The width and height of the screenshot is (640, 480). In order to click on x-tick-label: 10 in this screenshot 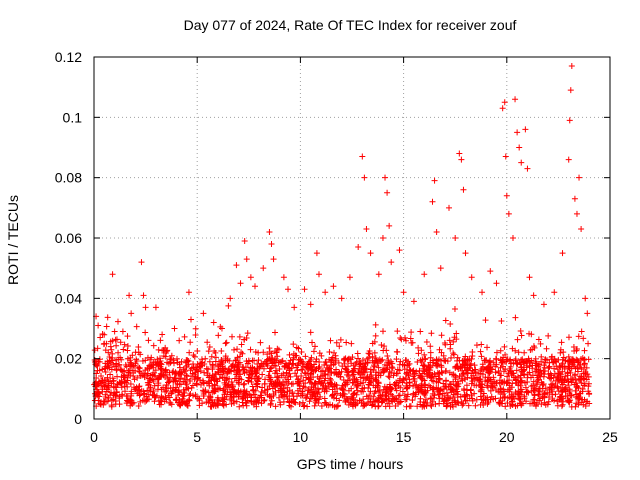, I will do `click(301, 437)`.